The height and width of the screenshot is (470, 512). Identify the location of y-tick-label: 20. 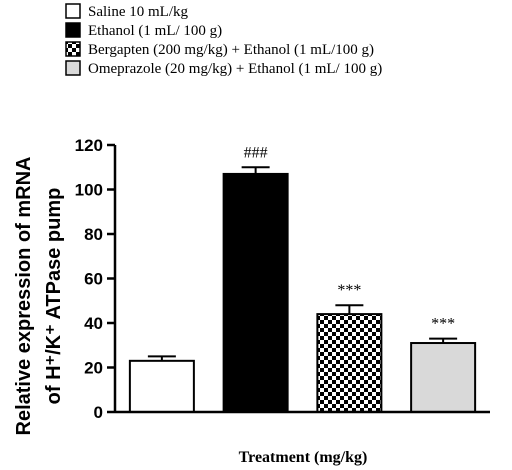
(93, 368).